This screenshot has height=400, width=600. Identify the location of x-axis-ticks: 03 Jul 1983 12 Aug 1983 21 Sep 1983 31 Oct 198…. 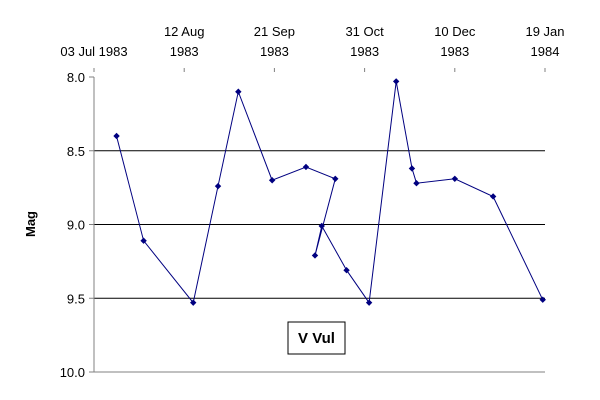
(312, 48).